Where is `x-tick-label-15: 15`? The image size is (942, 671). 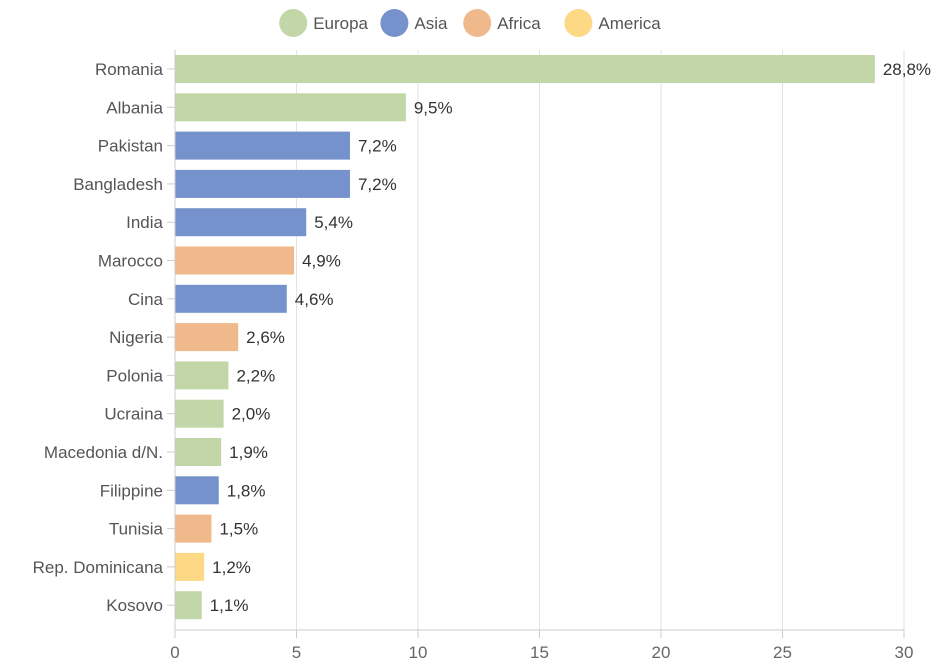
x-tick-label-15: 15 is located at coordinates (539, 652).